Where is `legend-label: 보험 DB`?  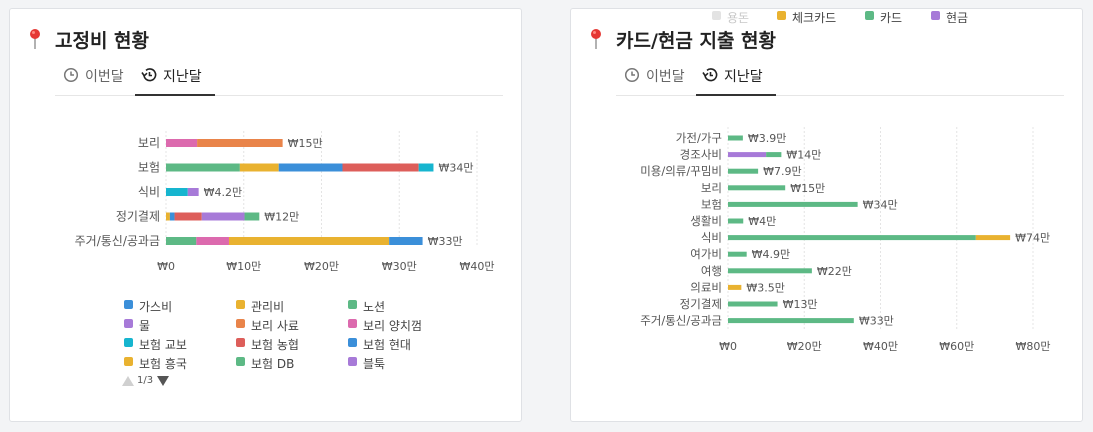 legend-label: 보험 DB is located at coordinates (273, 364).